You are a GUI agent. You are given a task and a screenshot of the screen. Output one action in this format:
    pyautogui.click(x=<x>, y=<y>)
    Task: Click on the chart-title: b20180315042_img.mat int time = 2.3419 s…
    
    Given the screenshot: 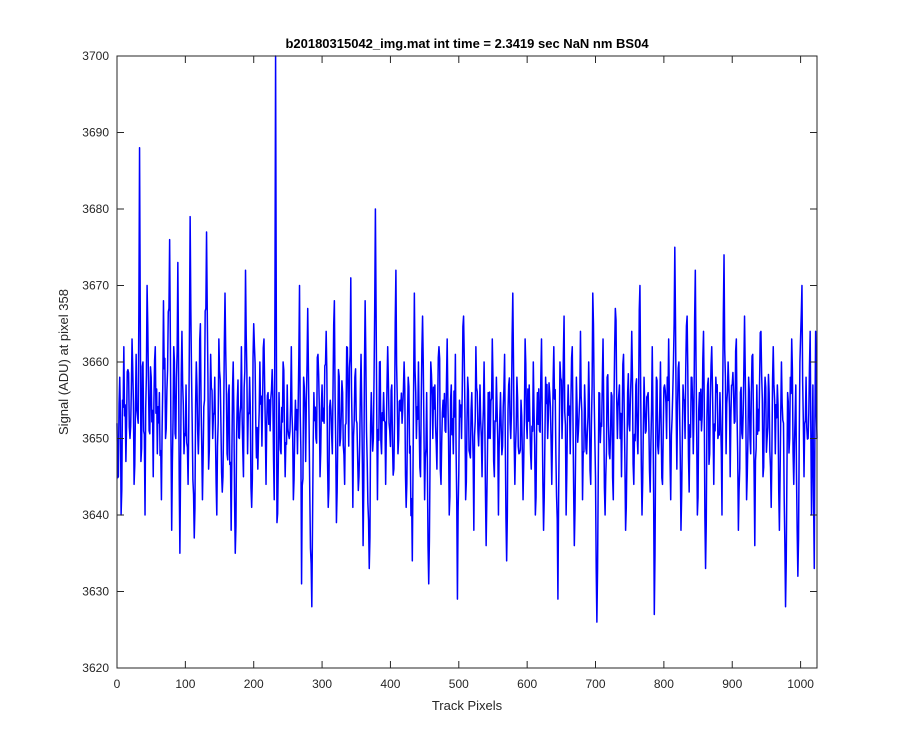 What is the action you would take?
    pyautogui.click(x=467, y=43)
    